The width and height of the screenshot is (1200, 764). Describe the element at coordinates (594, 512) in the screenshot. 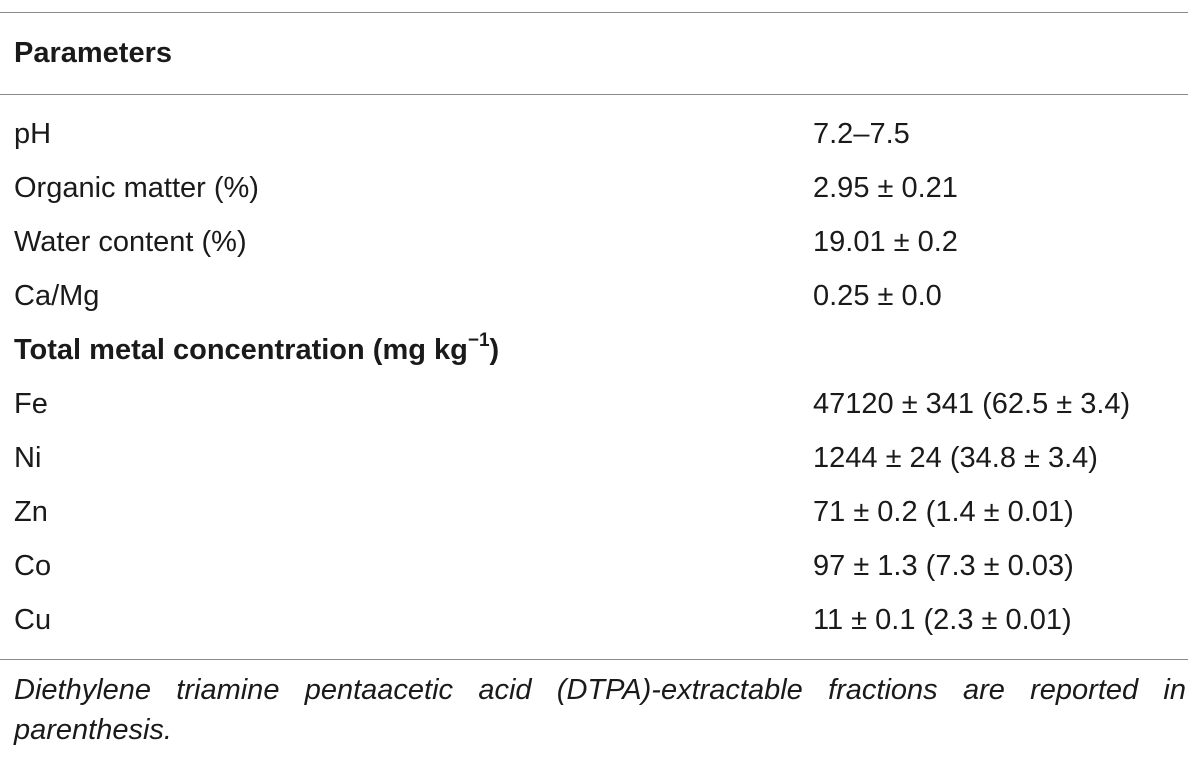

I see `table-row: Zn 71 ± 0.2 (1.4 ± 0.01)` at that location.